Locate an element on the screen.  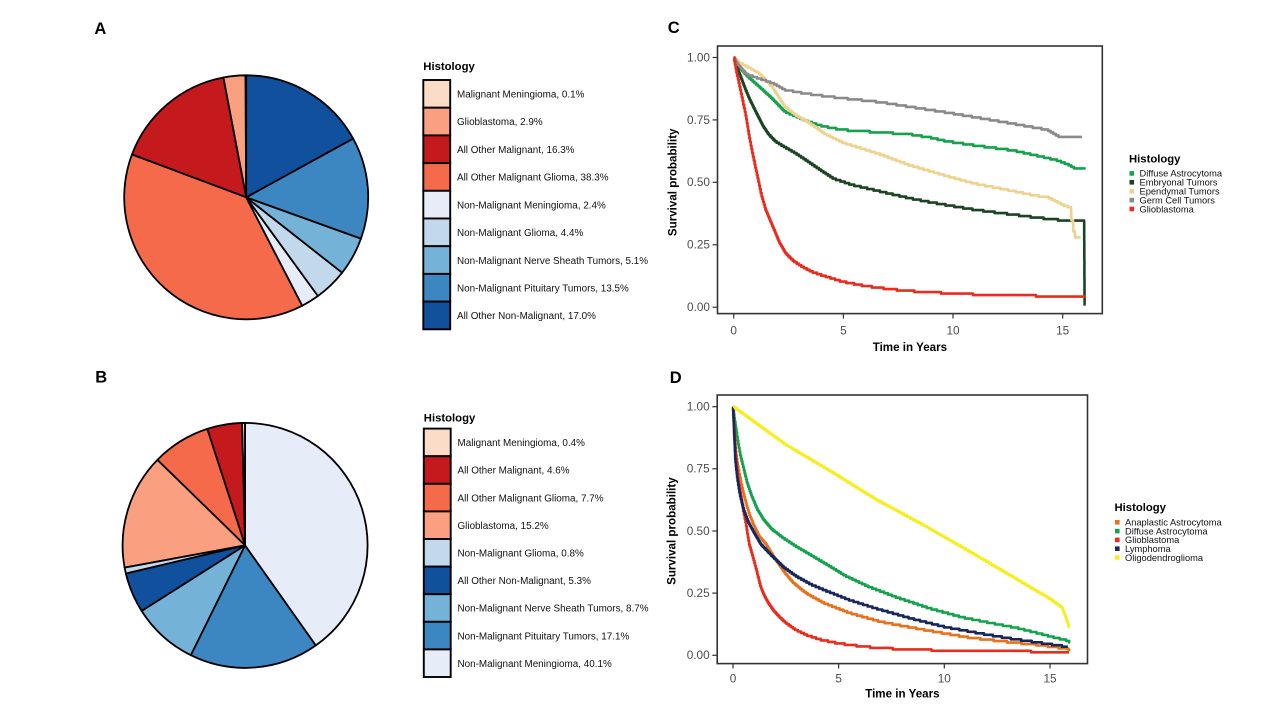
svg-text: All Other Non-Malignant, 5.3% is located at coordinates (525, 581).